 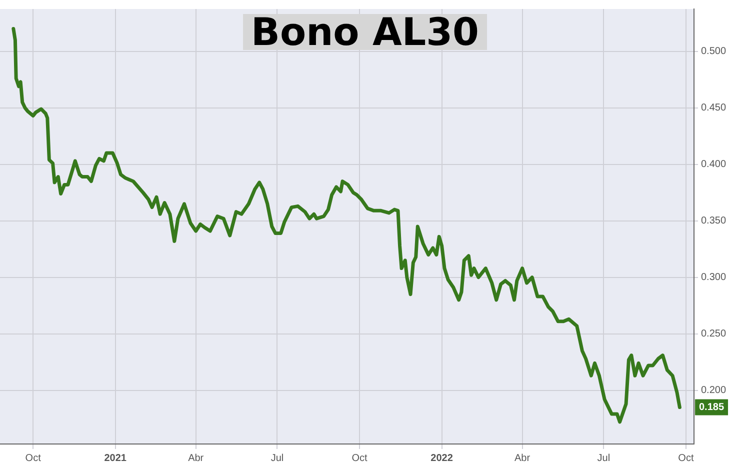 What do you see at coordinates (713, 164) in the screenshot?
I see `y-tick-label: 0.400` at bounding box center [713, 164].